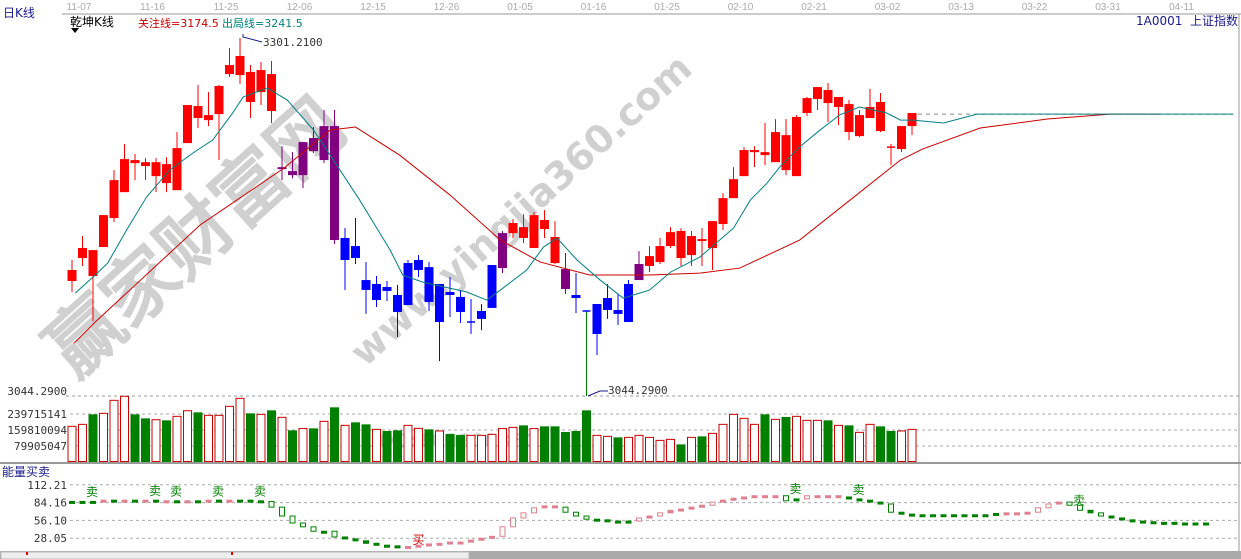 The height and width of the screenshot is (559, 1241). What do you see at coordinates (50, 520) in the screenshot?
I see `energy-axis-label: 56.10` at bounding box center [50, 520].